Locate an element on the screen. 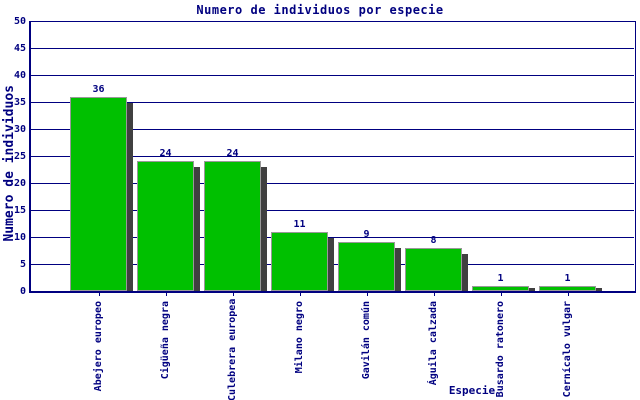 The width and height of the screenshot is (640, 400). y-tick-label: 45 is located at coordinates (19, 48).